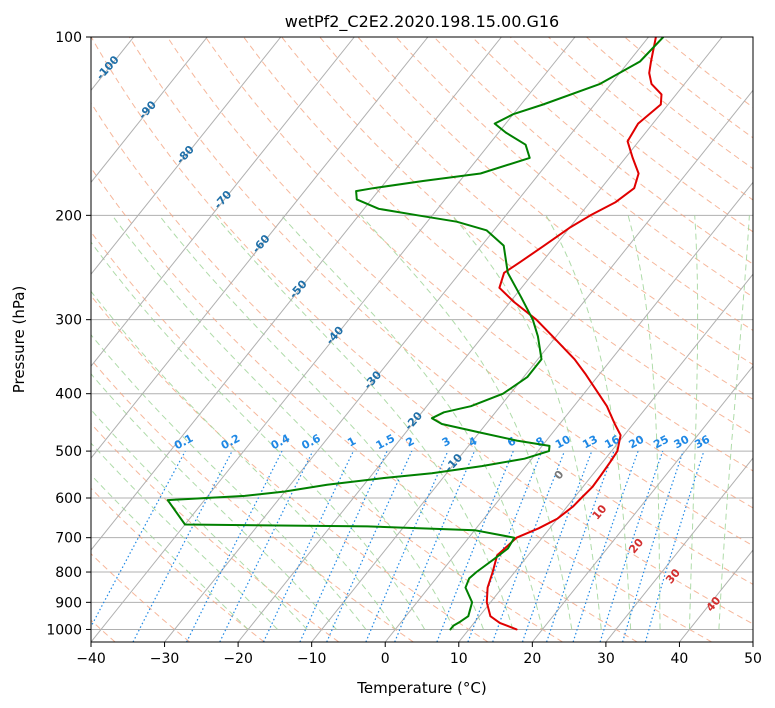 The height and width of the screenshot is (708, 775). What do you see at coordinates (385, 442) in the screenshot?
I see `mixing-ratio-label: 1.5` at bounding box center [385, 442].